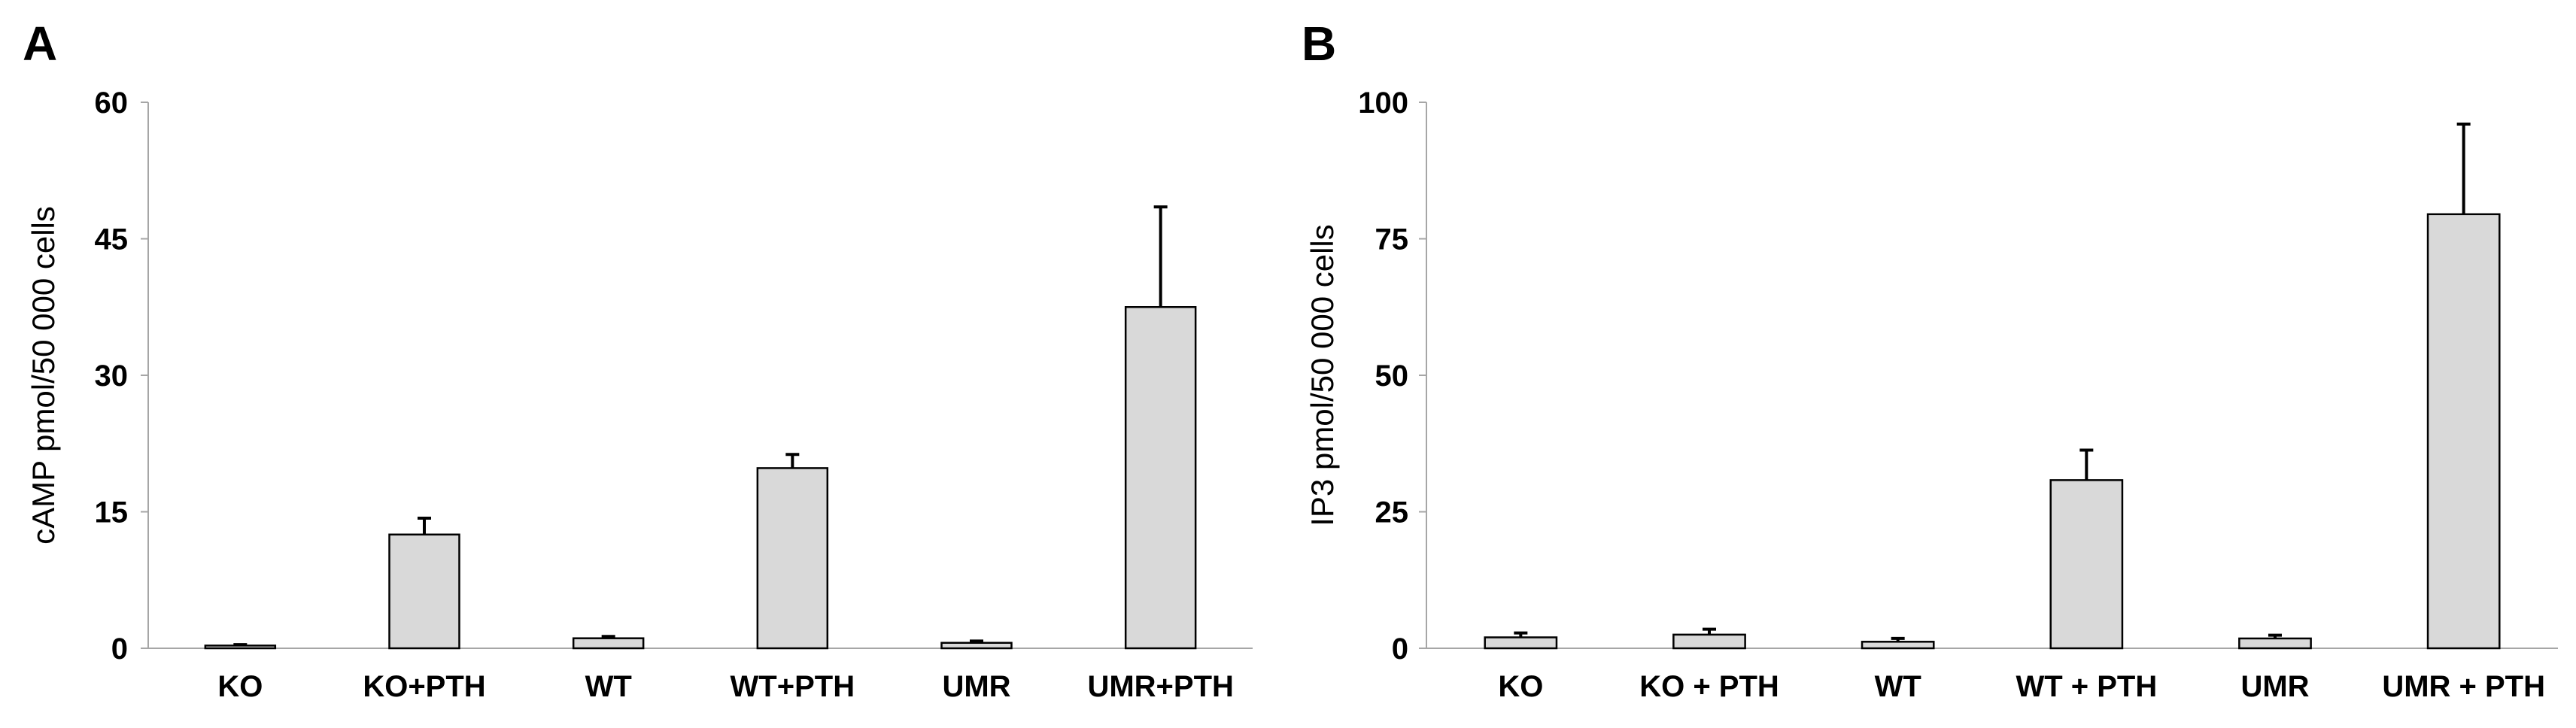  Describe the element at coordinates (1709, 686) in the screenshot. I see `category-label: KO + PTH` at that location.